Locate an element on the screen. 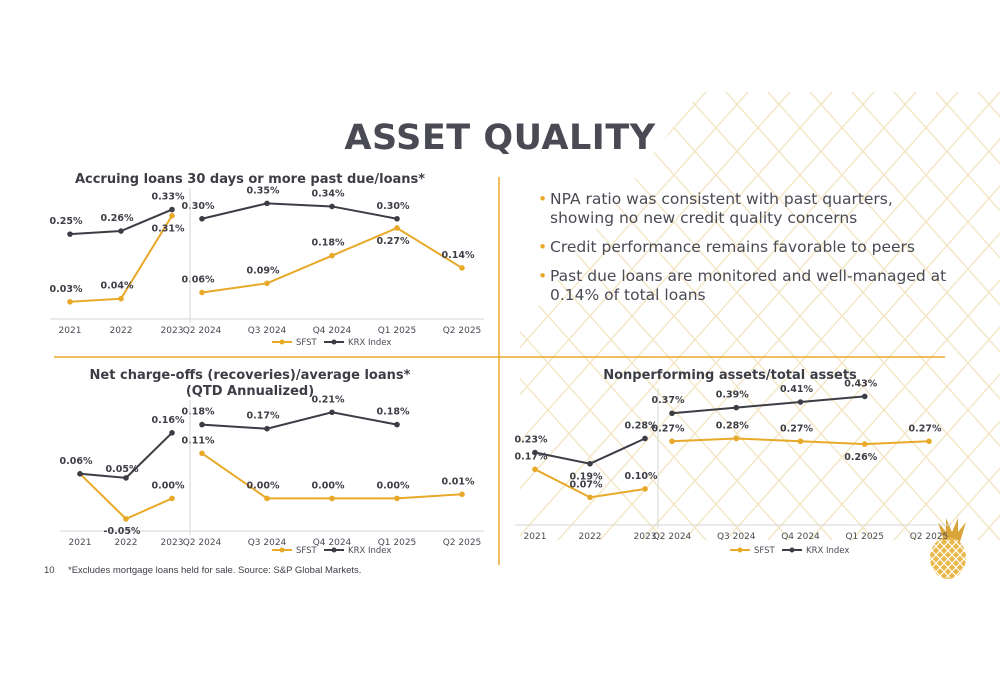 The image size is (1000, 685). chart-title-npa: Nonperforming assets/total assets is located at coordinates (730, 375).